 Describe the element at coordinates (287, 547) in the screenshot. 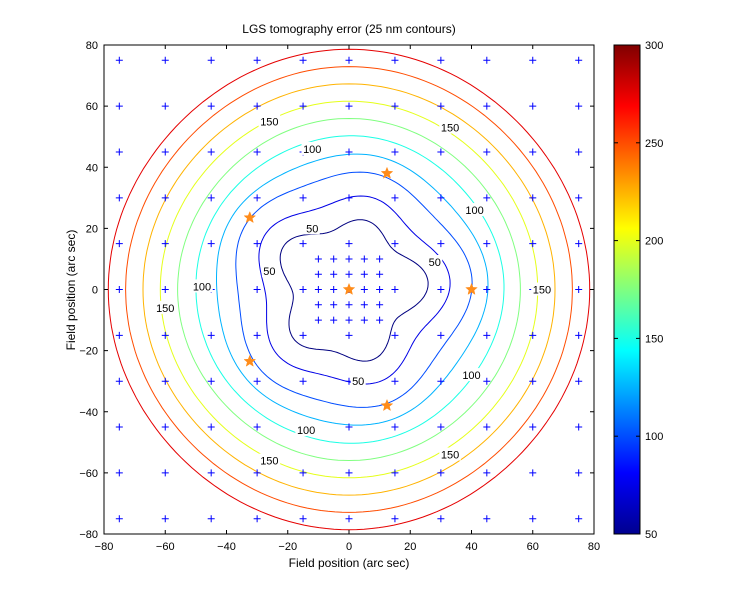

I see `x-tick-label: −20` at that location.